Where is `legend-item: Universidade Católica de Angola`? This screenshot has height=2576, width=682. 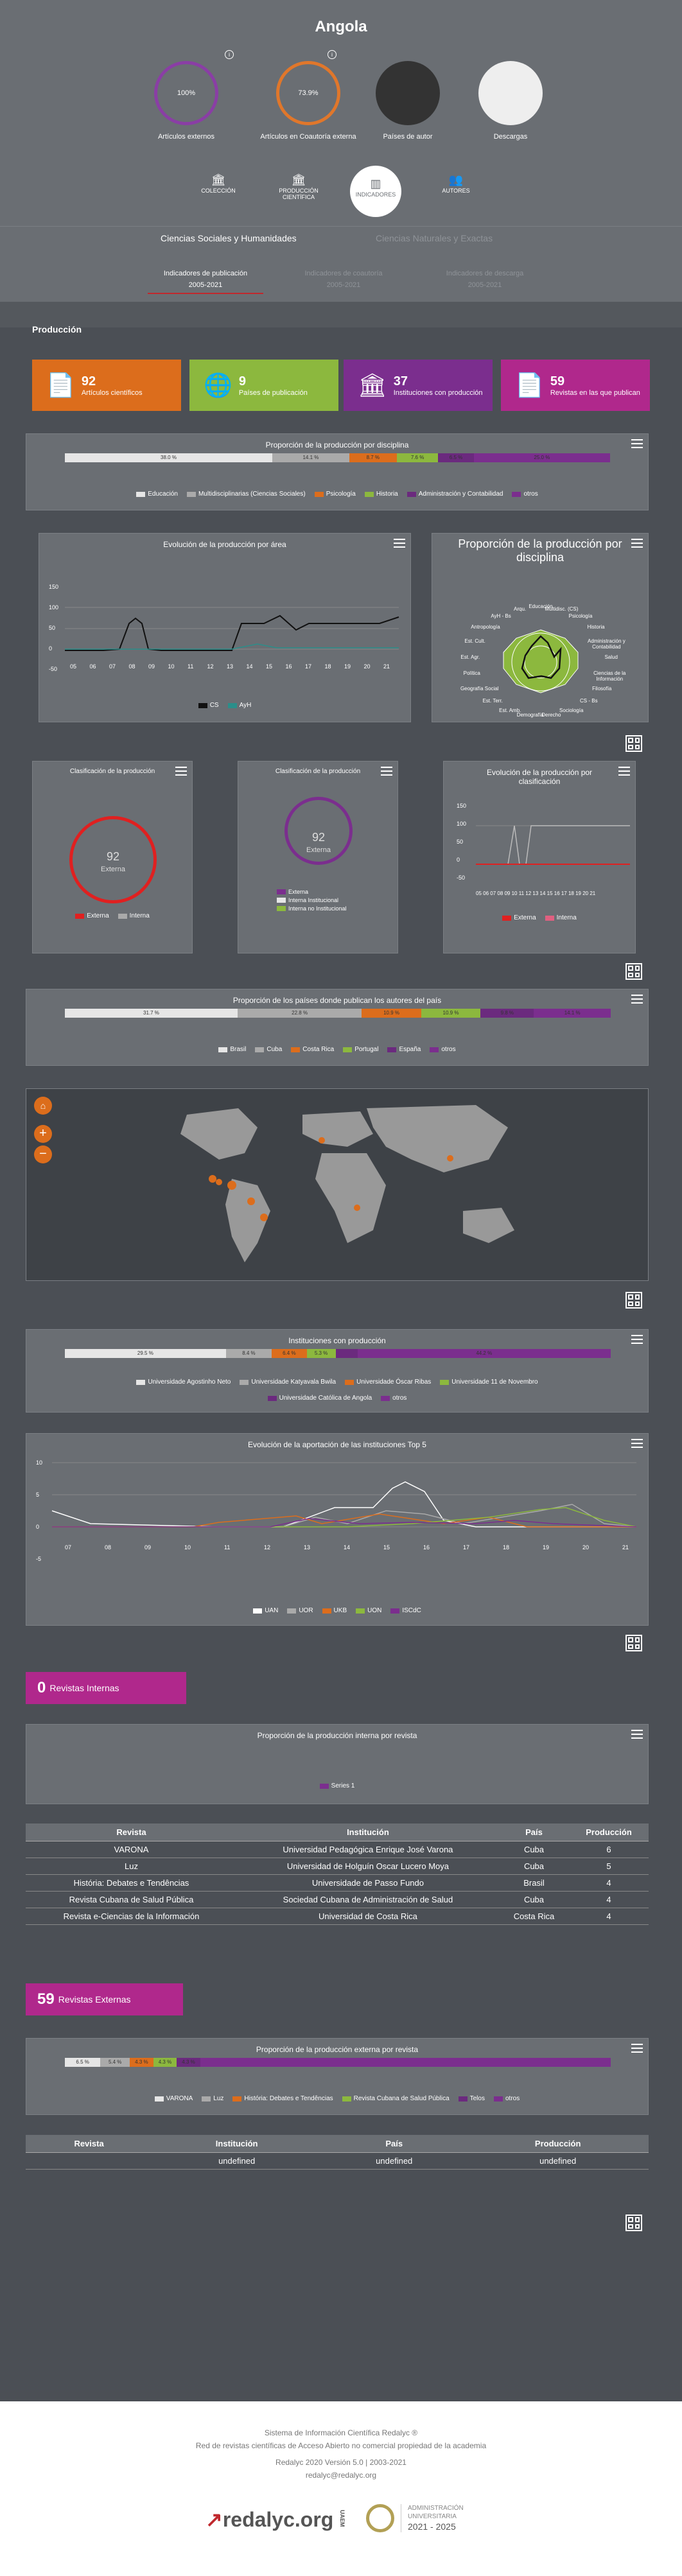
legend-item: Universidade Católica de Angola is located at coordinates (319, 1398).